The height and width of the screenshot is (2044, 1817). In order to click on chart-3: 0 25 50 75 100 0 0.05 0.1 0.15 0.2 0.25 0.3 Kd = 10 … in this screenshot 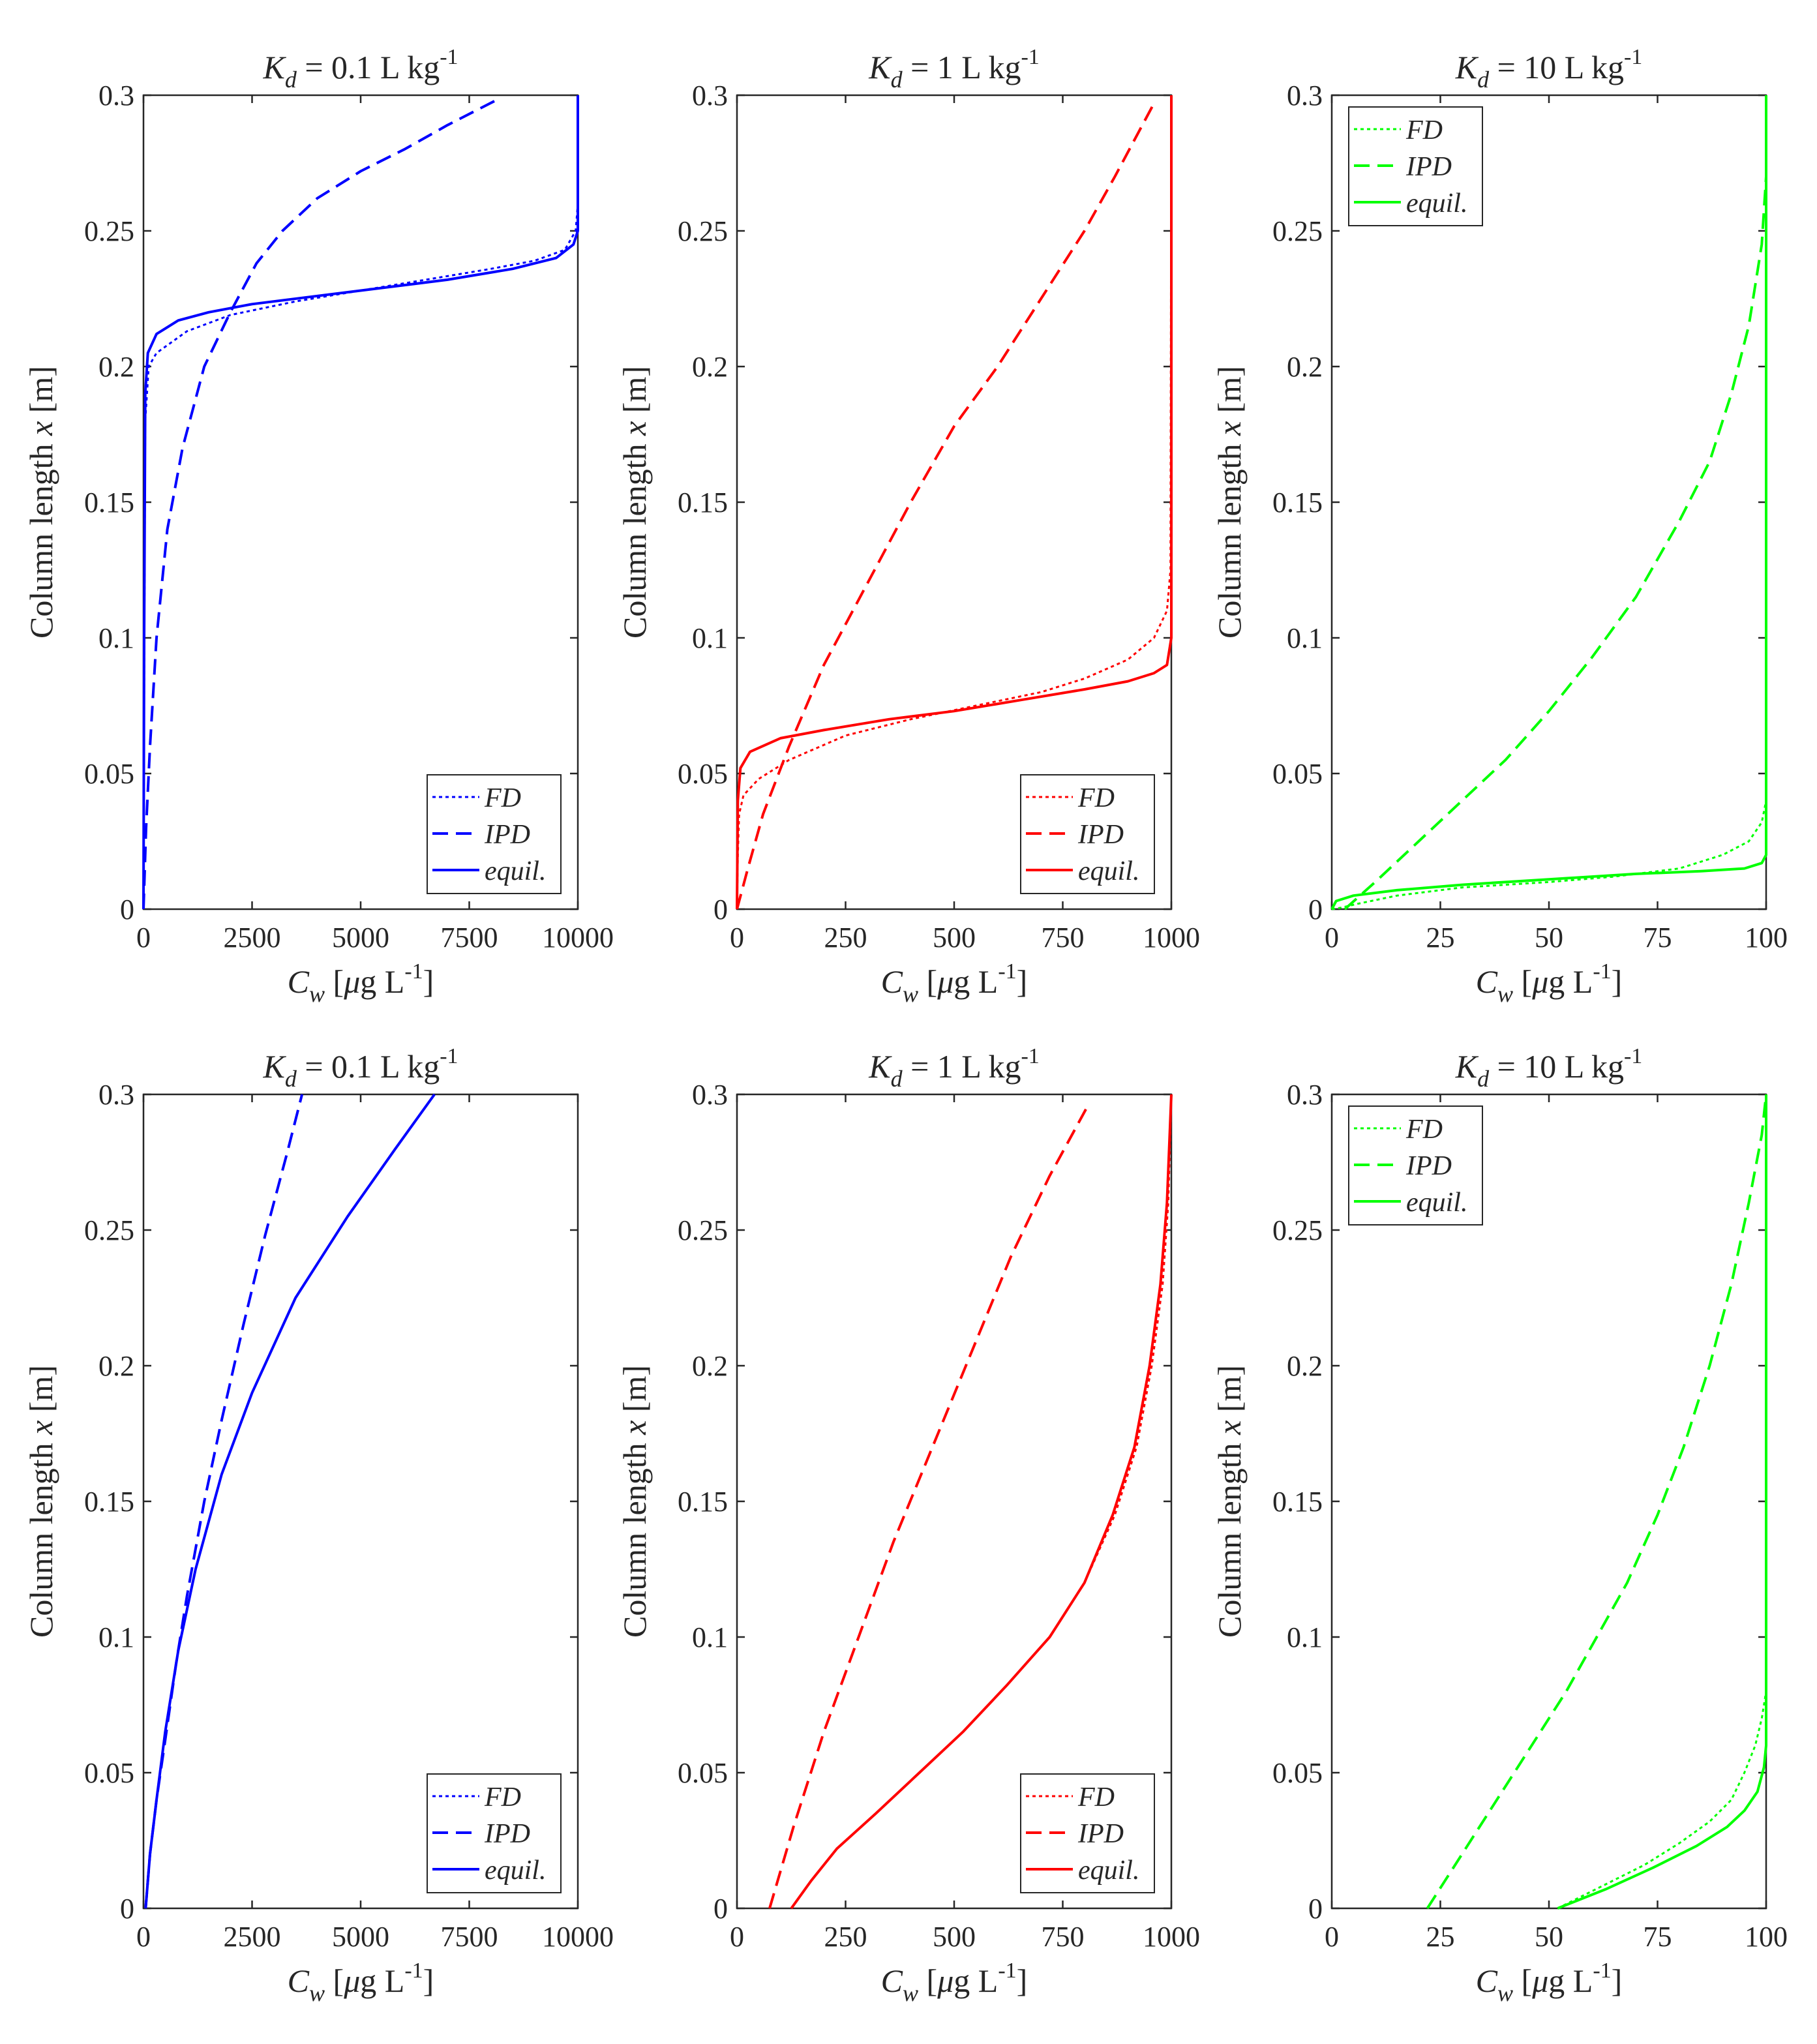, I will do `click(1499, 526)`.